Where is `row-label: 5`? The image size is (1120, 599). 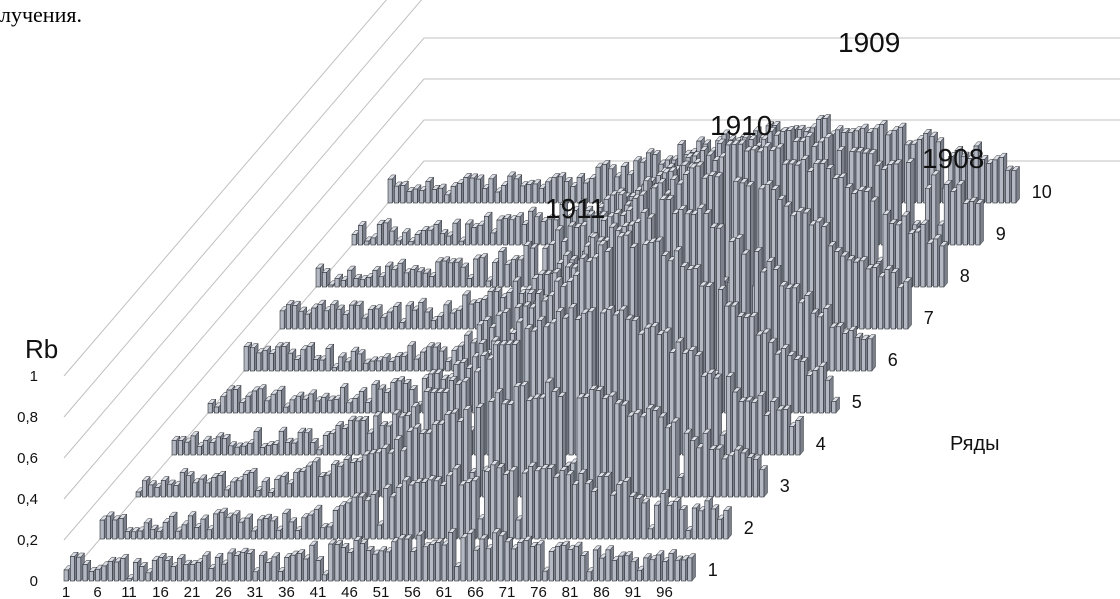
row-label: 5 is located at coordinates (857, 402).